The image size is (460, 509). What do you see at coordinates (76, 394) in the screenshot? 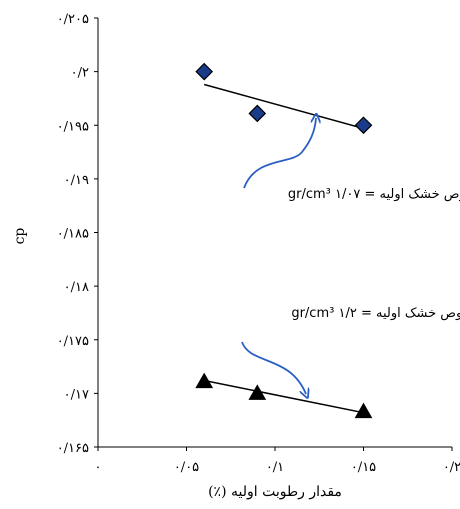
I see `y-tick-label: ۰/۱۷` at bounding box center [76, 394].